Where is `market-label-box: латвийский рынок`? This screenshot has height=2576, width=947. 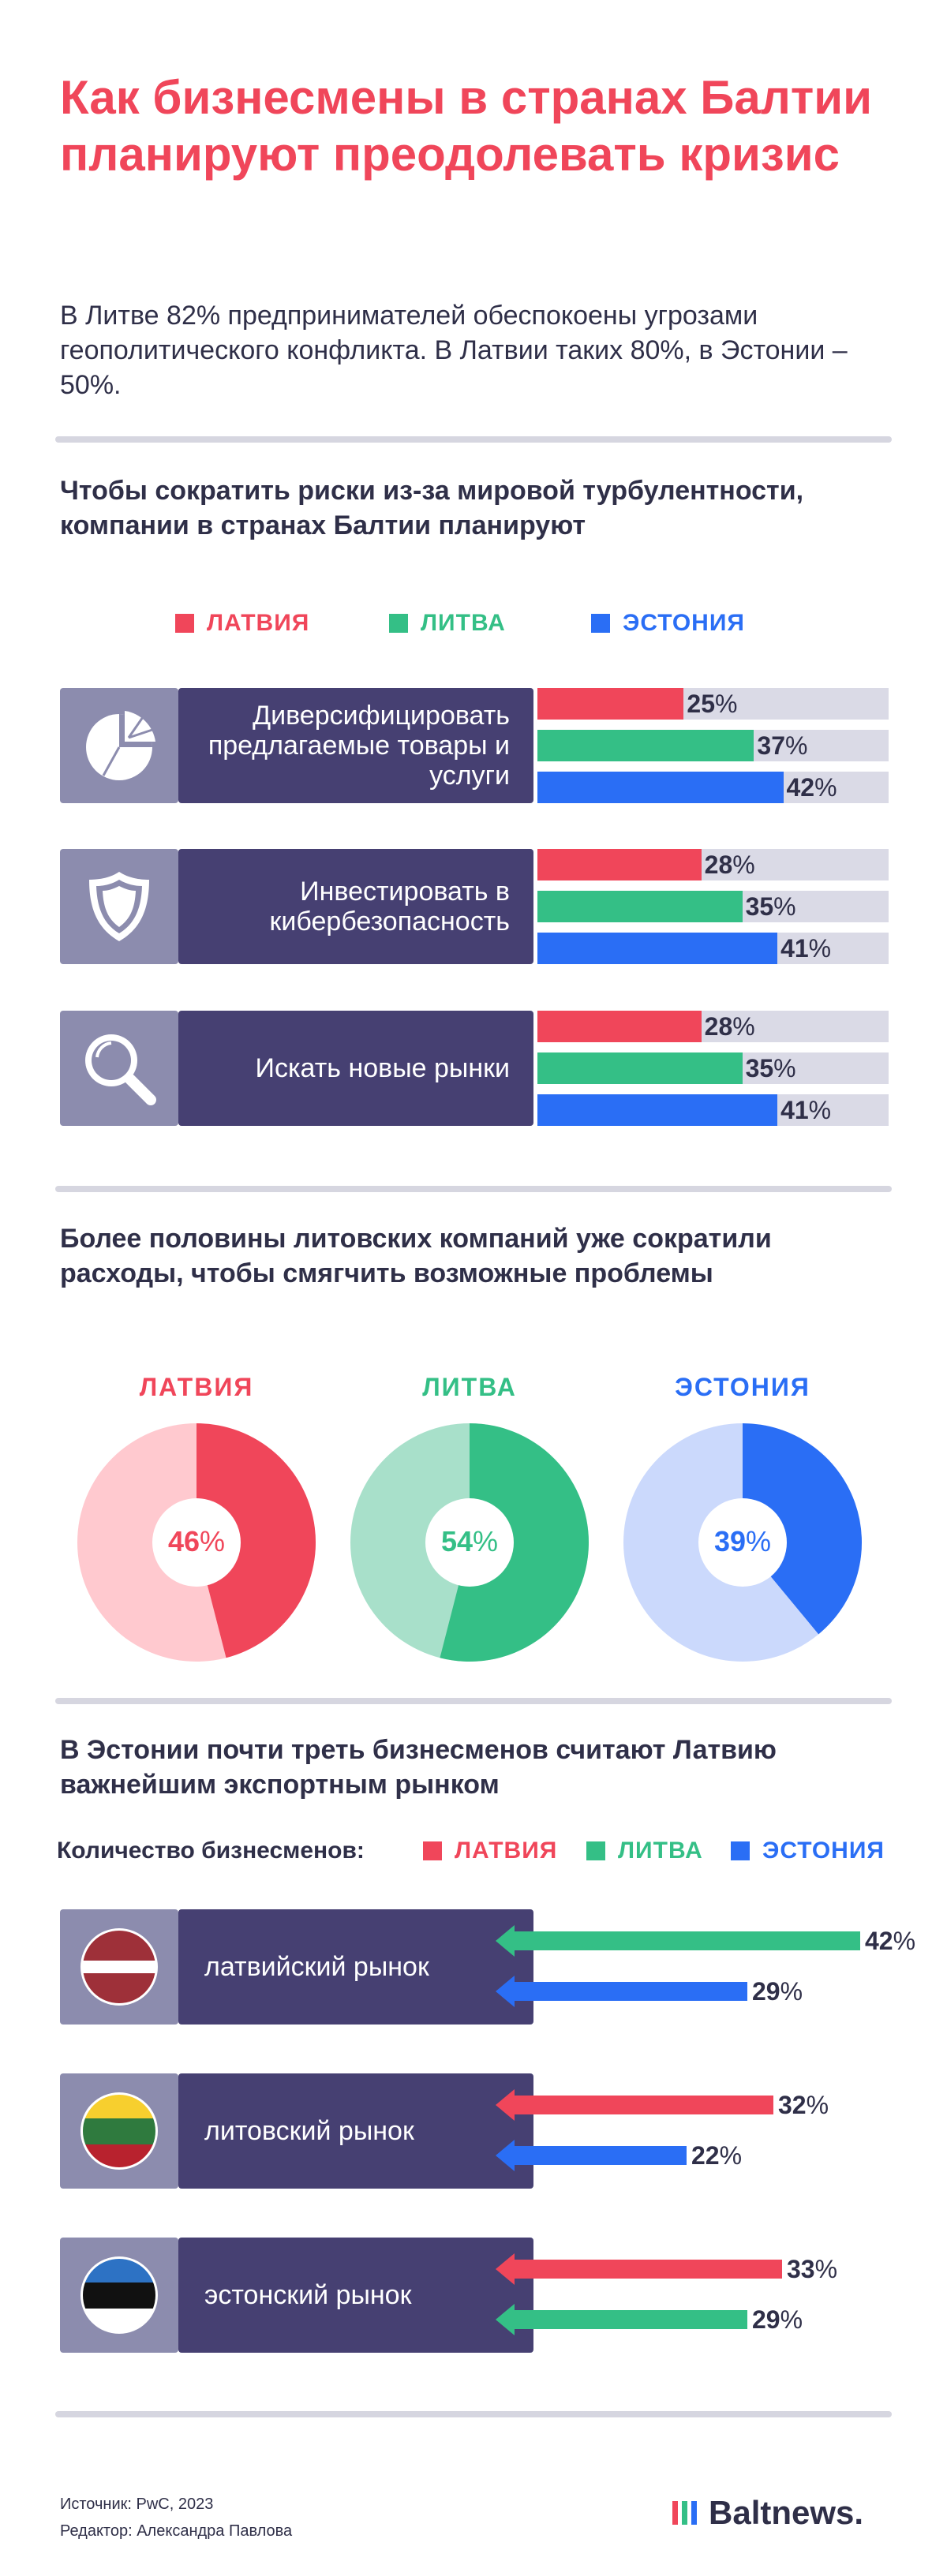
market-label-box: латвийский рынок is located at coordinates (355, 1967).